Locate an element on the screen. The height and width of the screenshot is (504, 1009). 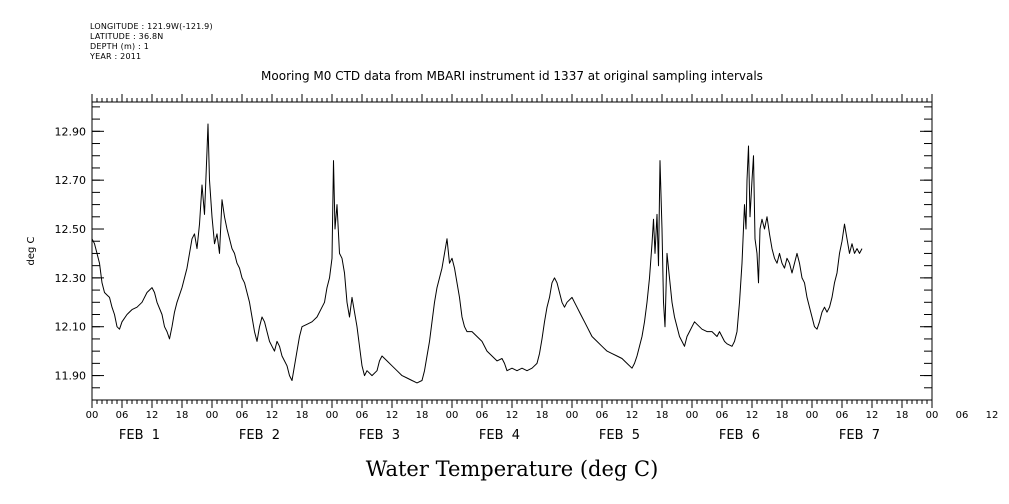
depth-text: DEPTH (m) : 1 is located at coordinates (119, 46).